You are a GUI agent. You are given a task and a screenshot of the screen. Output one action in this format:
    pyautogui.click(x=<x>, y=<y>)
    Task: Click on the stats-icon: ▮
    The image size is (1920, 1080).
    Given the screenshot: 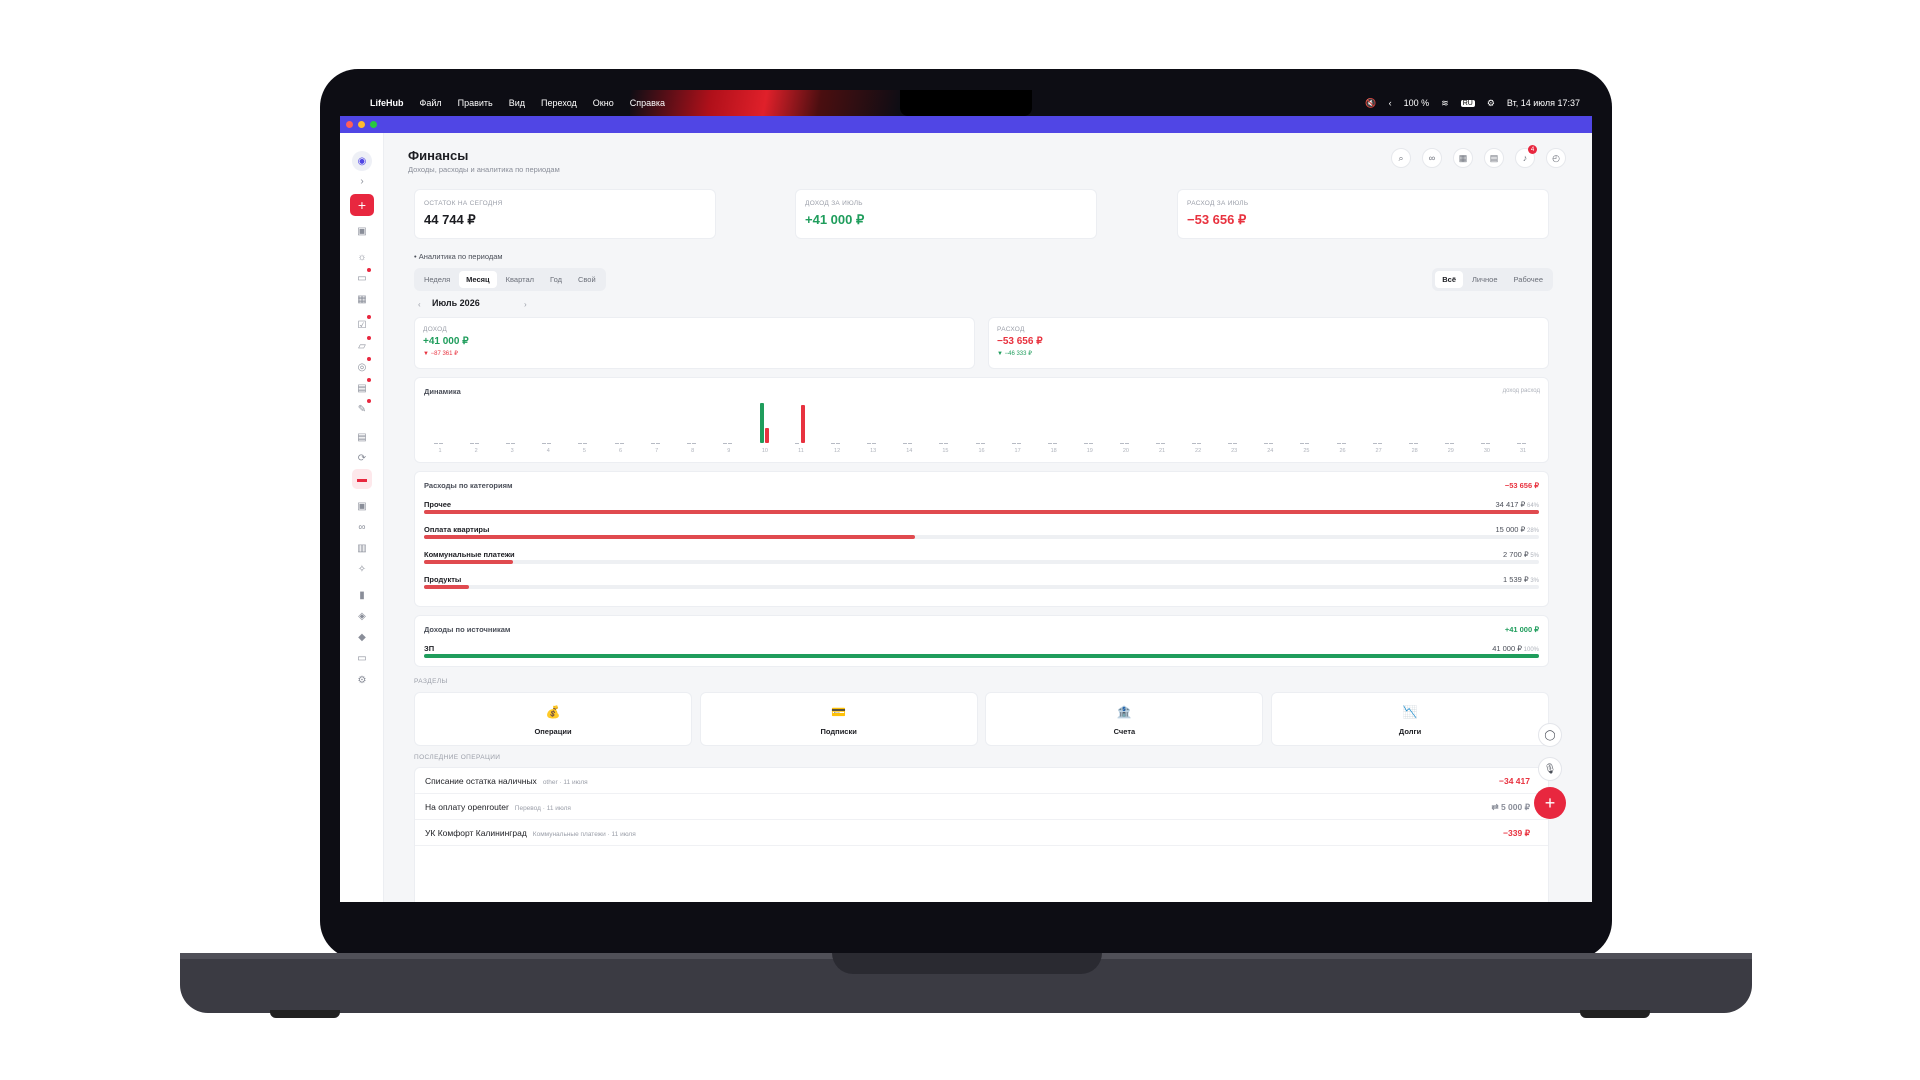 What is the action you would take?
    pyautogui.click(x=362, y=595)
    